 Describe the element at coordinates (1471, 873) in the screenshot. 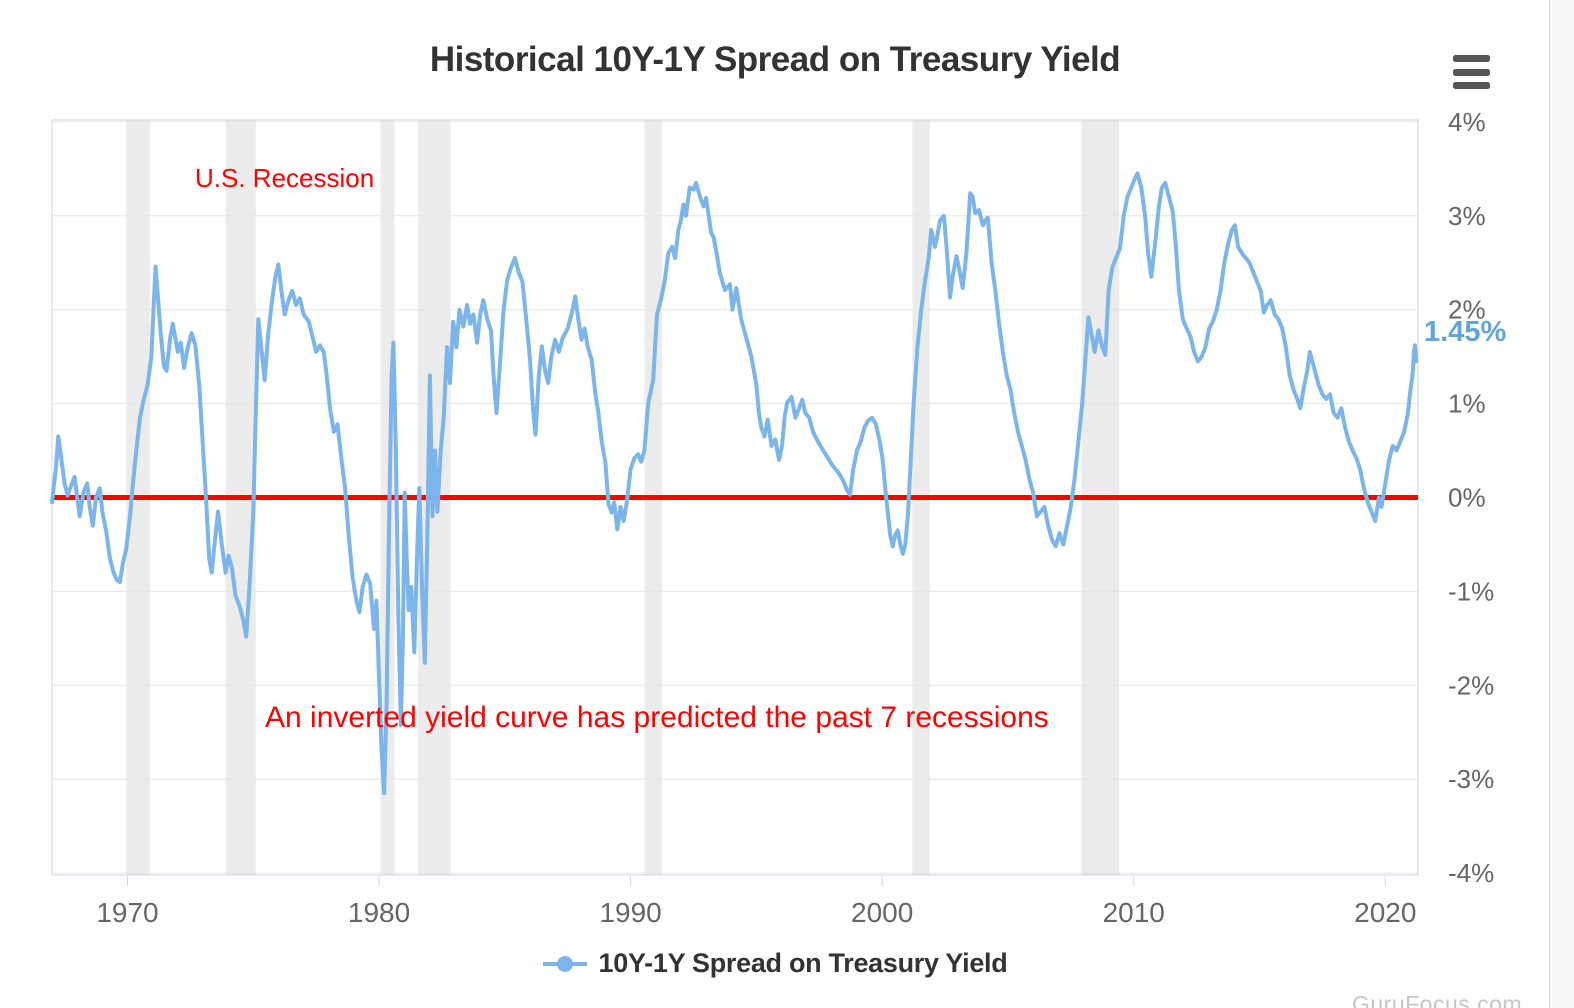

I see `y-tick-label: -4%` at that location.